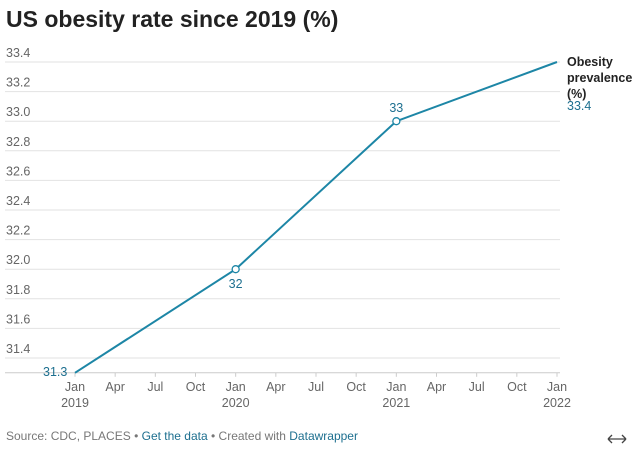  I want to click on y-tick-label: 32.0, so click(18, 260).